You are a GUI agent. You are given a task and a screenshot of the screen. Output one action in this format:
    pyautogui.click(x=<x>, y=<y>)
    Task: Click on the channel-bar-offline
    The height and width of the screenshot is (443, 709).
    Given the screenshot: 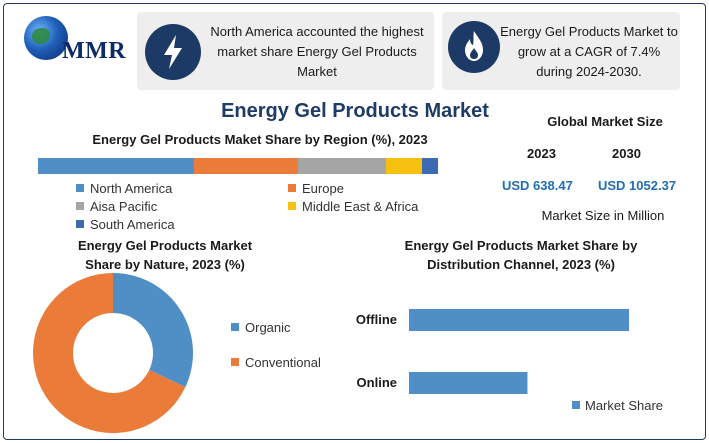 What is the action you would take?
    pyautogui.click(x=519, y=320)
    